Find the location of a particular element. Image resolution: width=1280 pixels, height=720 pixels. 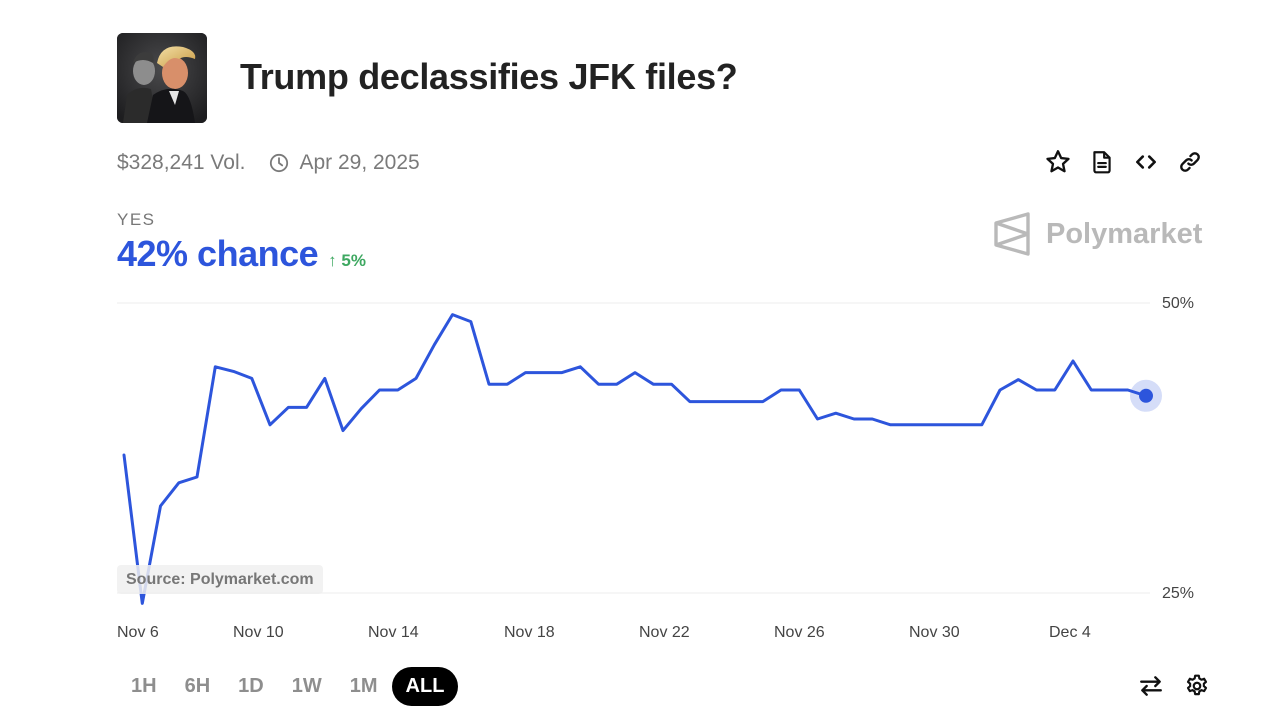

x-tick: Nov 6 is located at coordinates (138, 632).